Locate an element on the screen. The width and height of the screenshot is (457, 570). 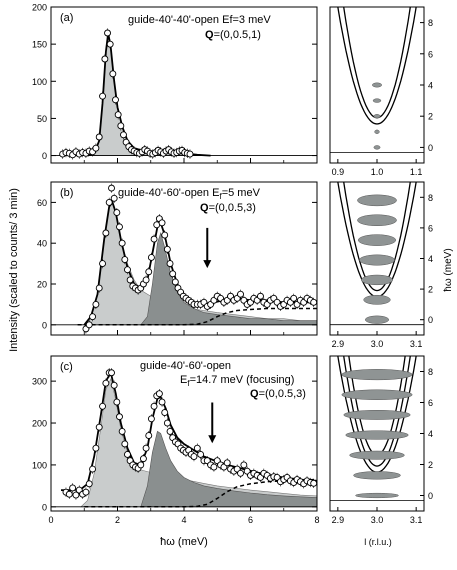
q-value: =(0,0.5,3) is located at coordinates (232, 208).